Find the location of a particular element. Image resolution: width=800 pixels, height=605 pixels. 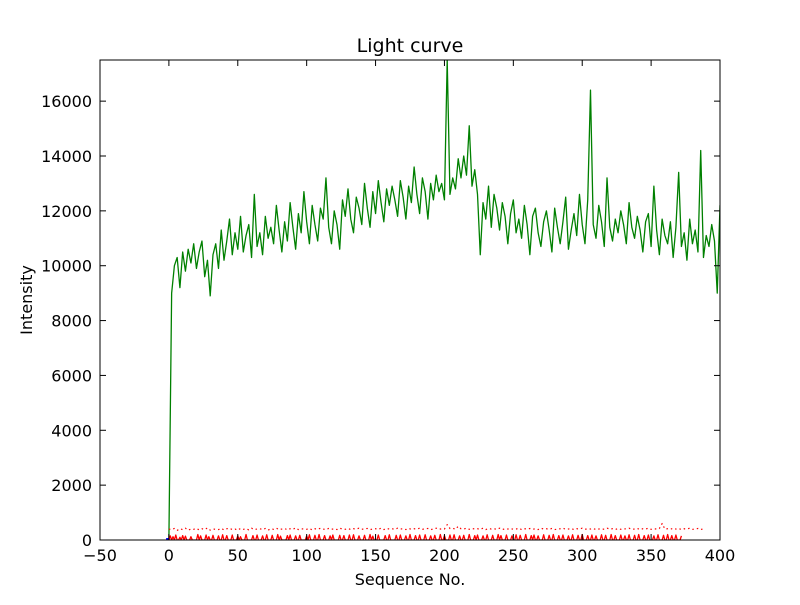

y-axis-label: Intensity is located at coordinates (26, 300).